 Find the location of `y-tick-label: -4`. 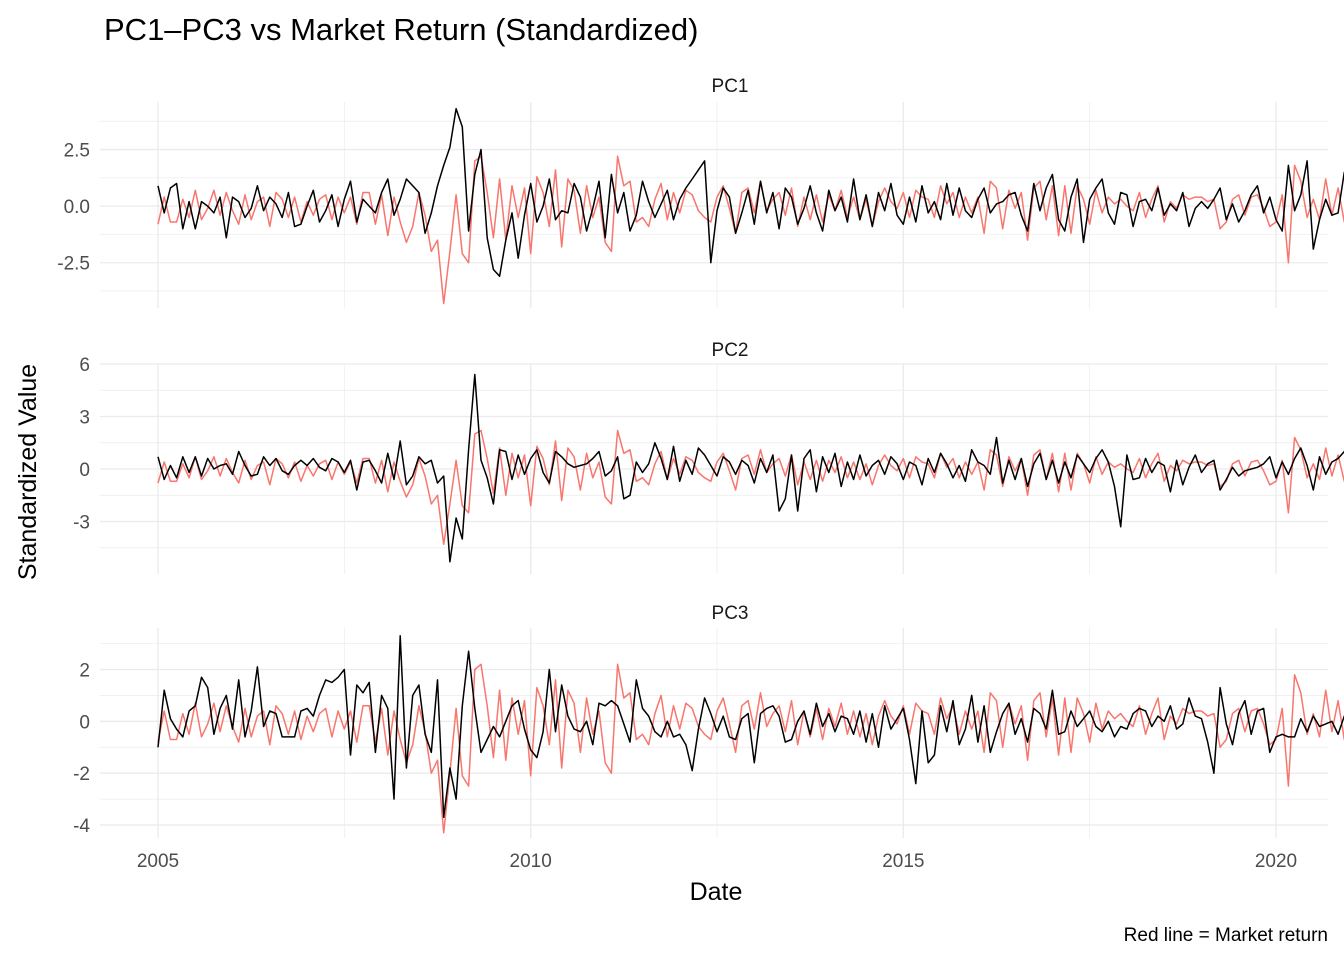

y-tick-label: -4 is located at coordinates (81, 826).